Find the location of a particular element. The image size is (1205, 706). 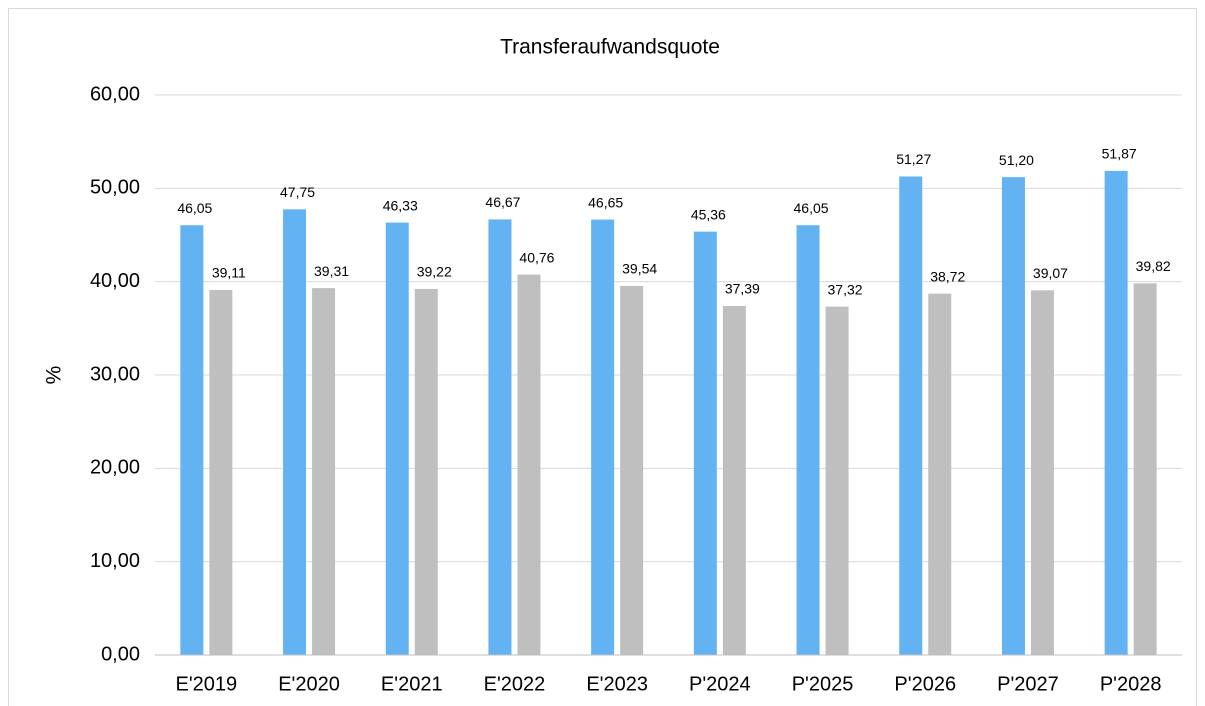

value-label: 37,32 is located at coordinates (845, 289).